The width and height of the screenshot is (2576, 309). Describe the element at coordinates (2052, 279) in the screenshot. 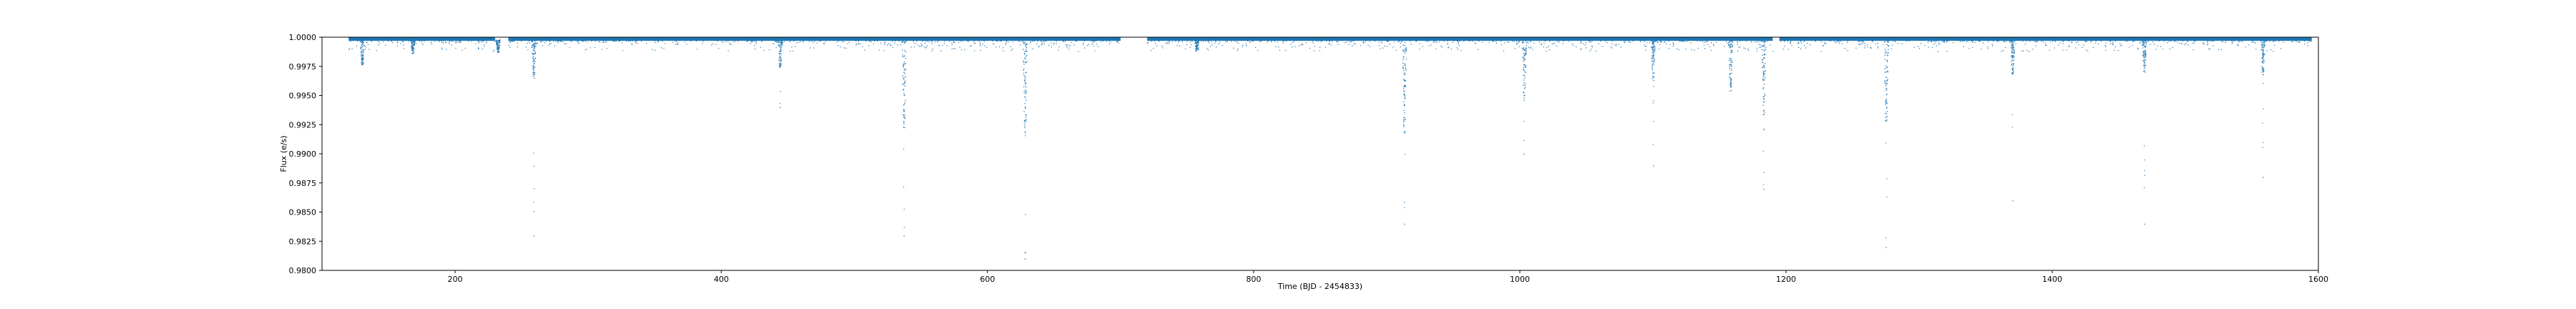

I see `x-tick-label: 1400` at that location.